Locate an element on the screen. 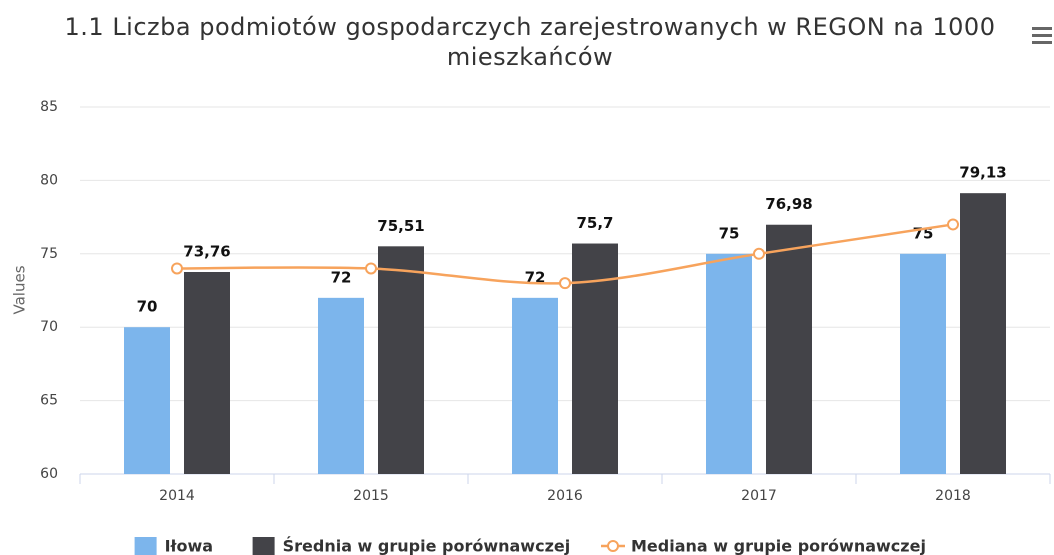 The width and height of the screenshot is (1054, 555). data-label: 73,76 is located at coordinates (206, 252).